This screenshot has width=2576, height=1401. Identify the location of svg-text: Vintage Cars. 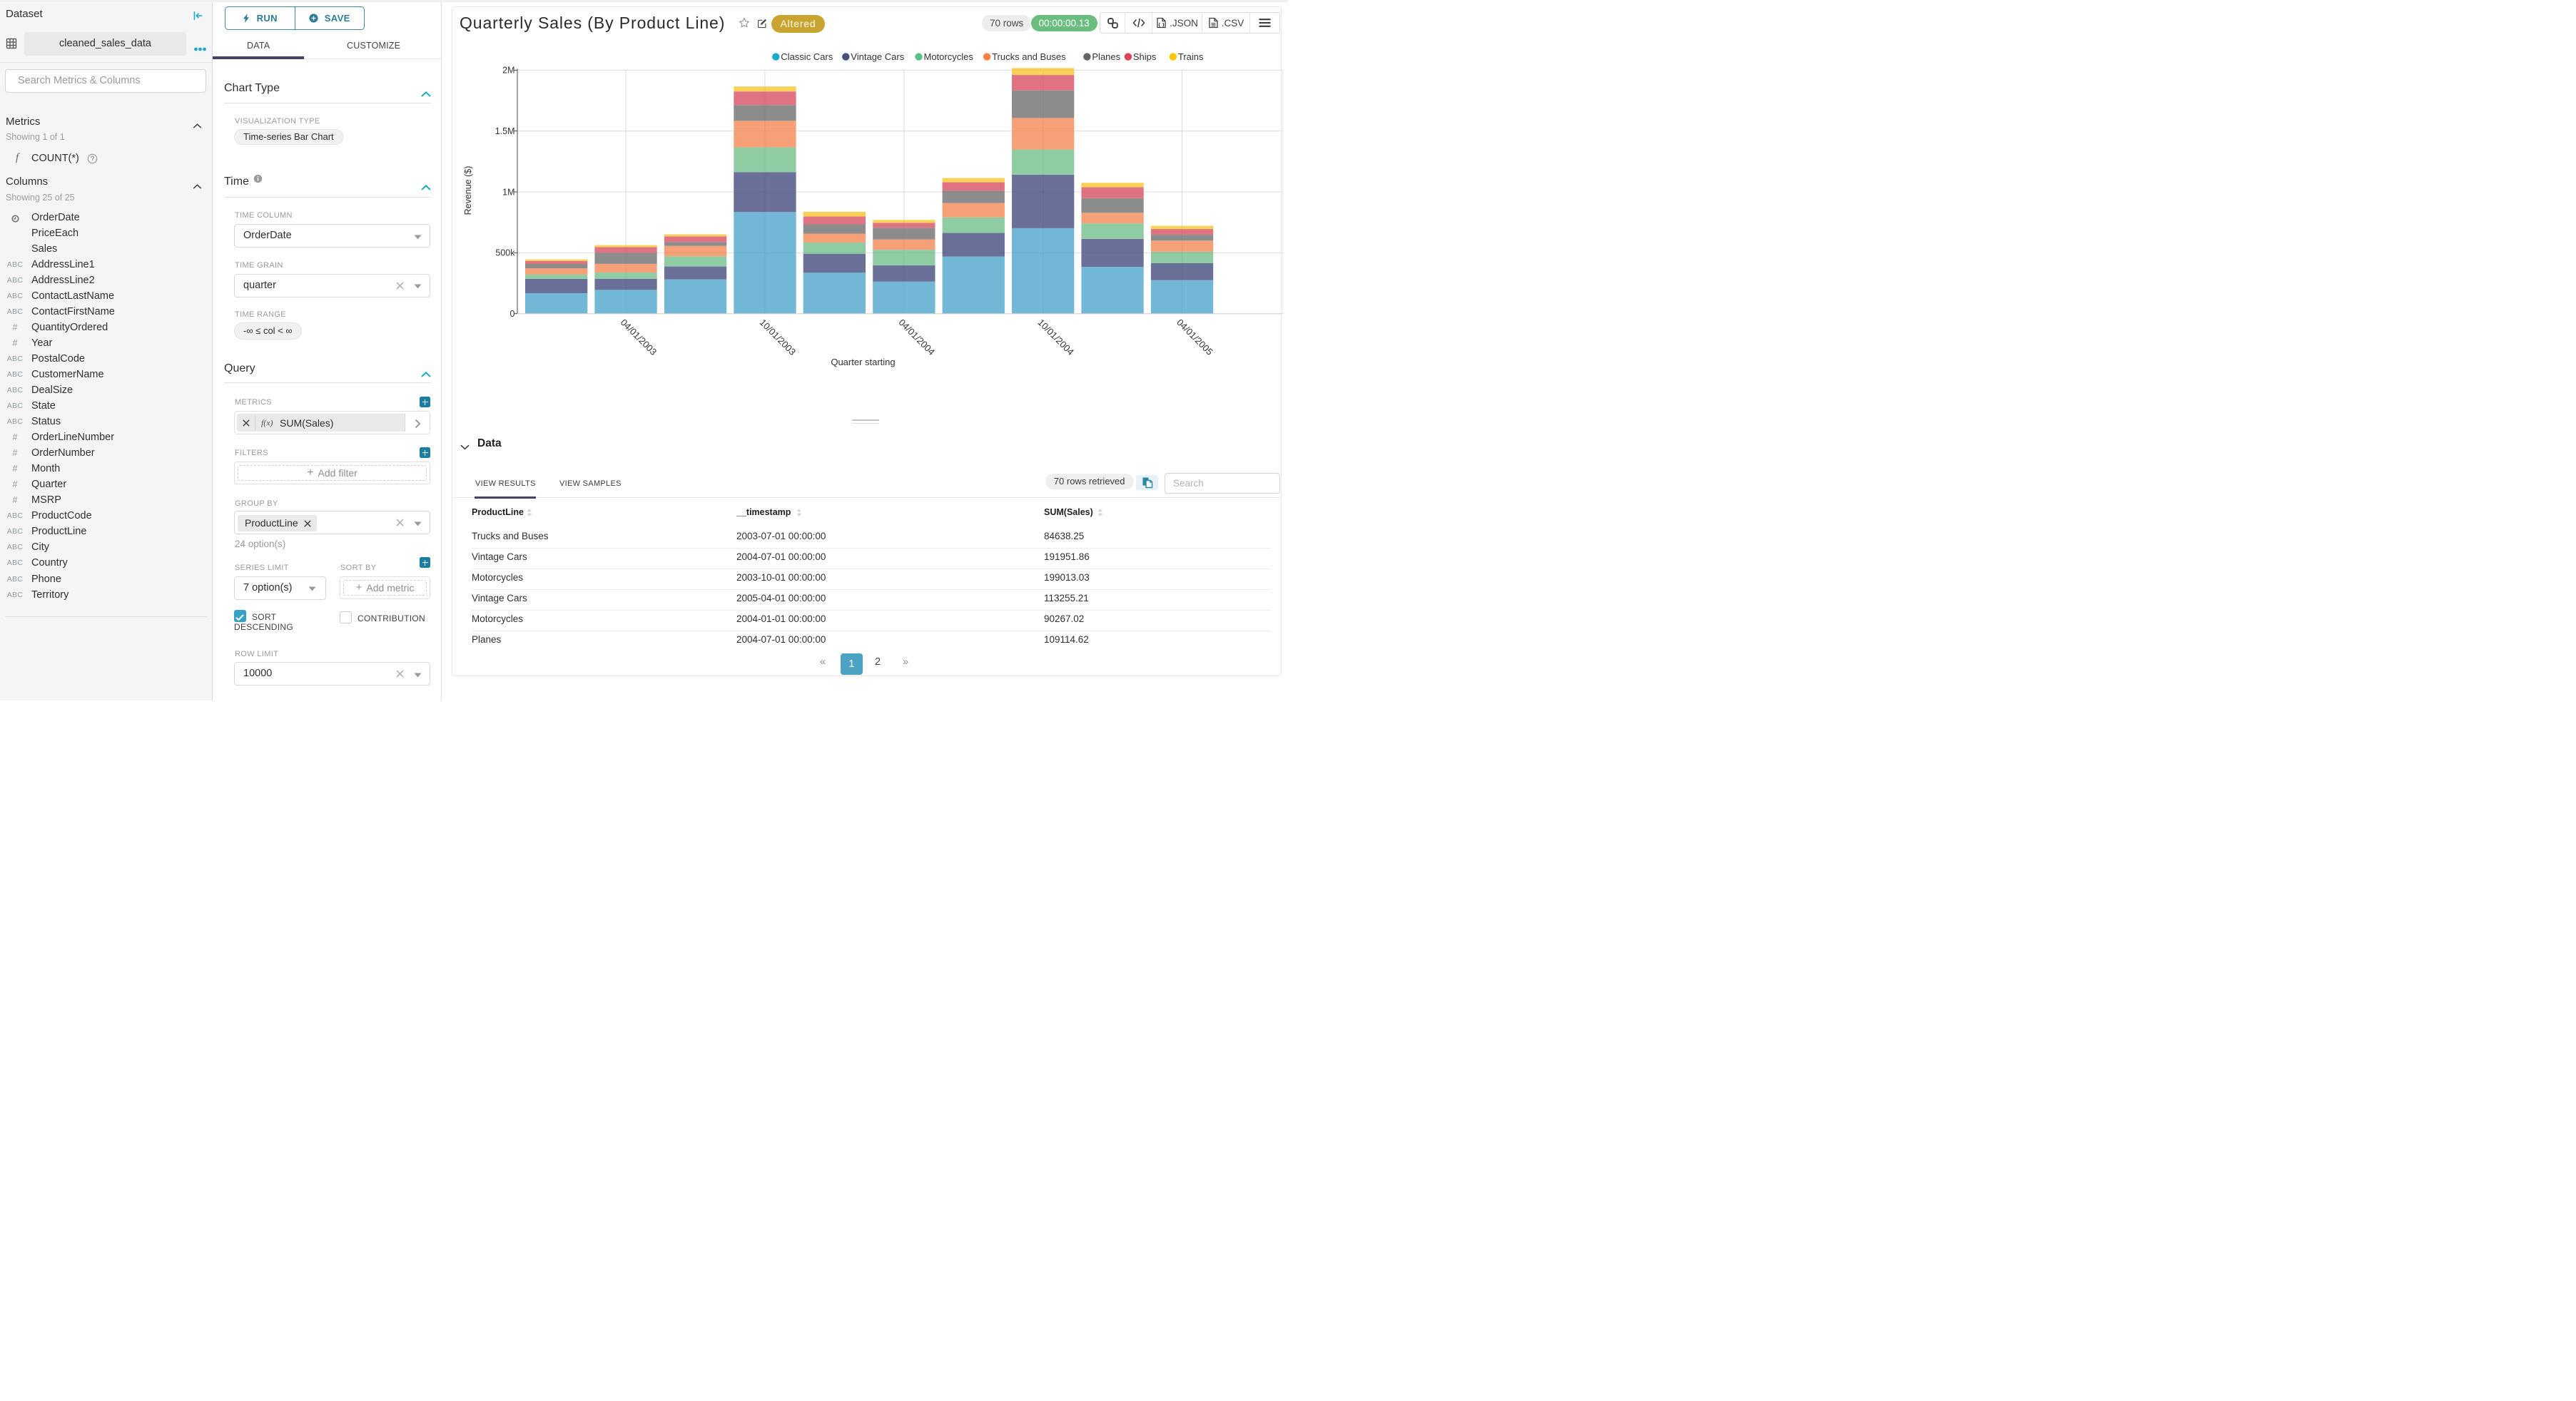
(877, 56).